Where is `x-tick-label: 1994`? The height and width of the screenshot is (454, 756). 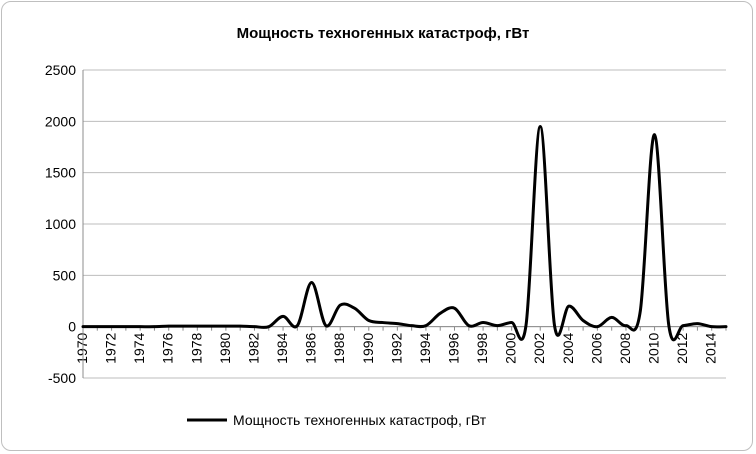
x-tick-label: 1994 is located at coordinates (425, 347).